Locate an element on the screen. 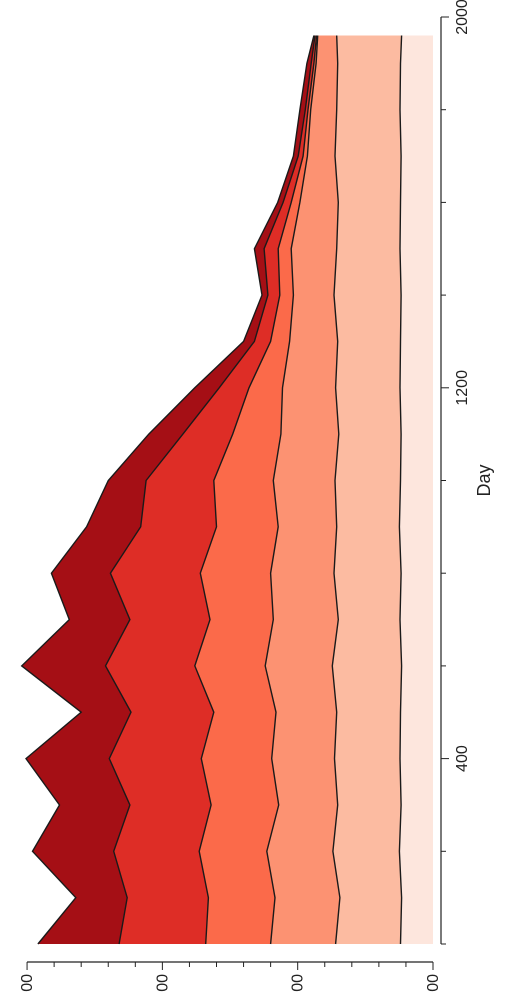 The width and height of the screenshot is (511, 992). x-axis-title: Day is located at coordinates (484, 480).